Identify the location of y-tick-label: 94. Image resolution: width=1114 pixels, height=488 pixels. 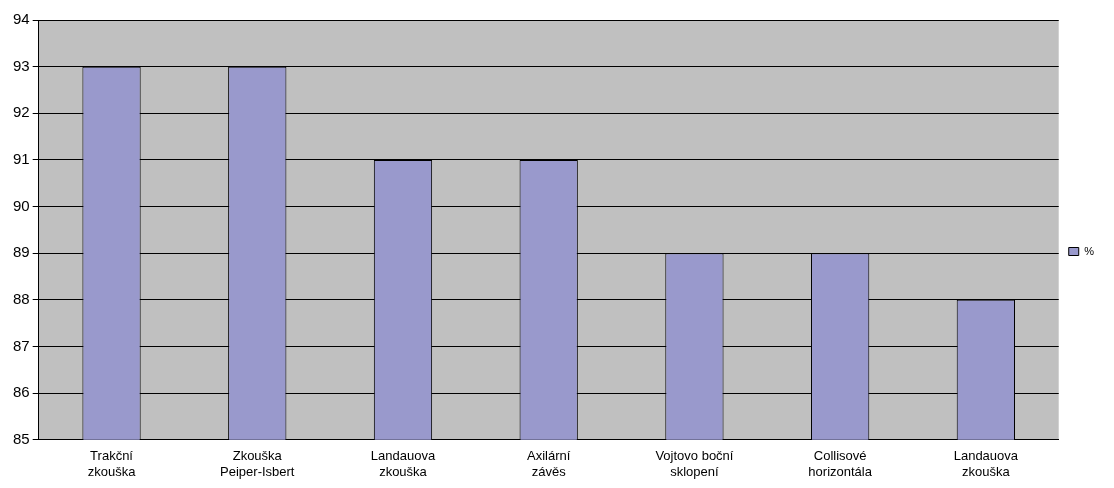
(21, 19).